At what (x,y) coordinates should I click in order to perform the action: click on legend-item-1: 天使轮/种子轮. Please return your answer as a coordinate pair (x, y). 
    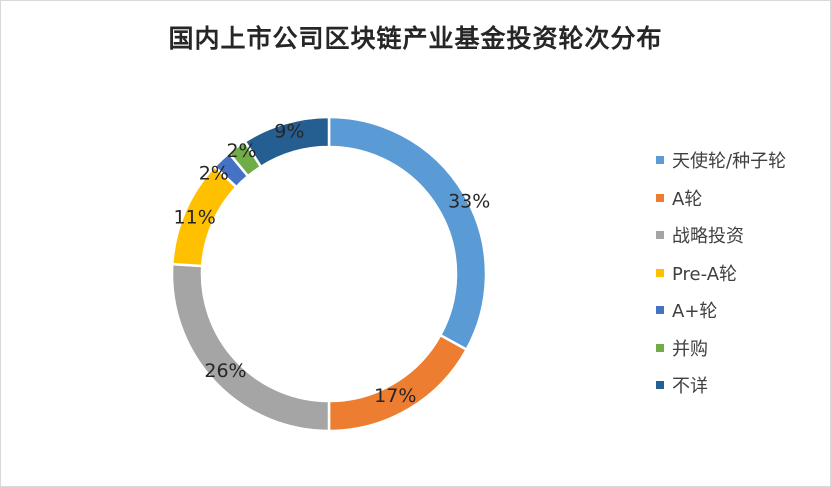
    Looking at the image, I should click on (721, 166).